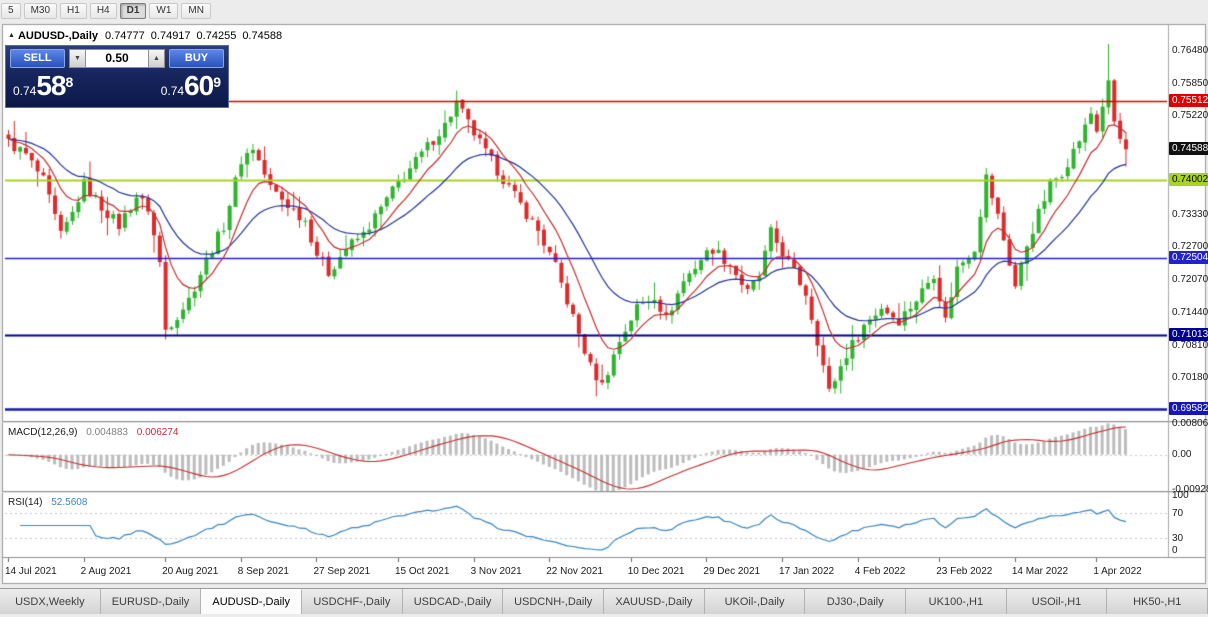 Image resolution: width=1208 pixels, height=617 pixels. What do you see at coordinates (342, 571) in the screenshot?
I see `date-axis-label: 27 Sep 2021` at bounding box center [342, 571].